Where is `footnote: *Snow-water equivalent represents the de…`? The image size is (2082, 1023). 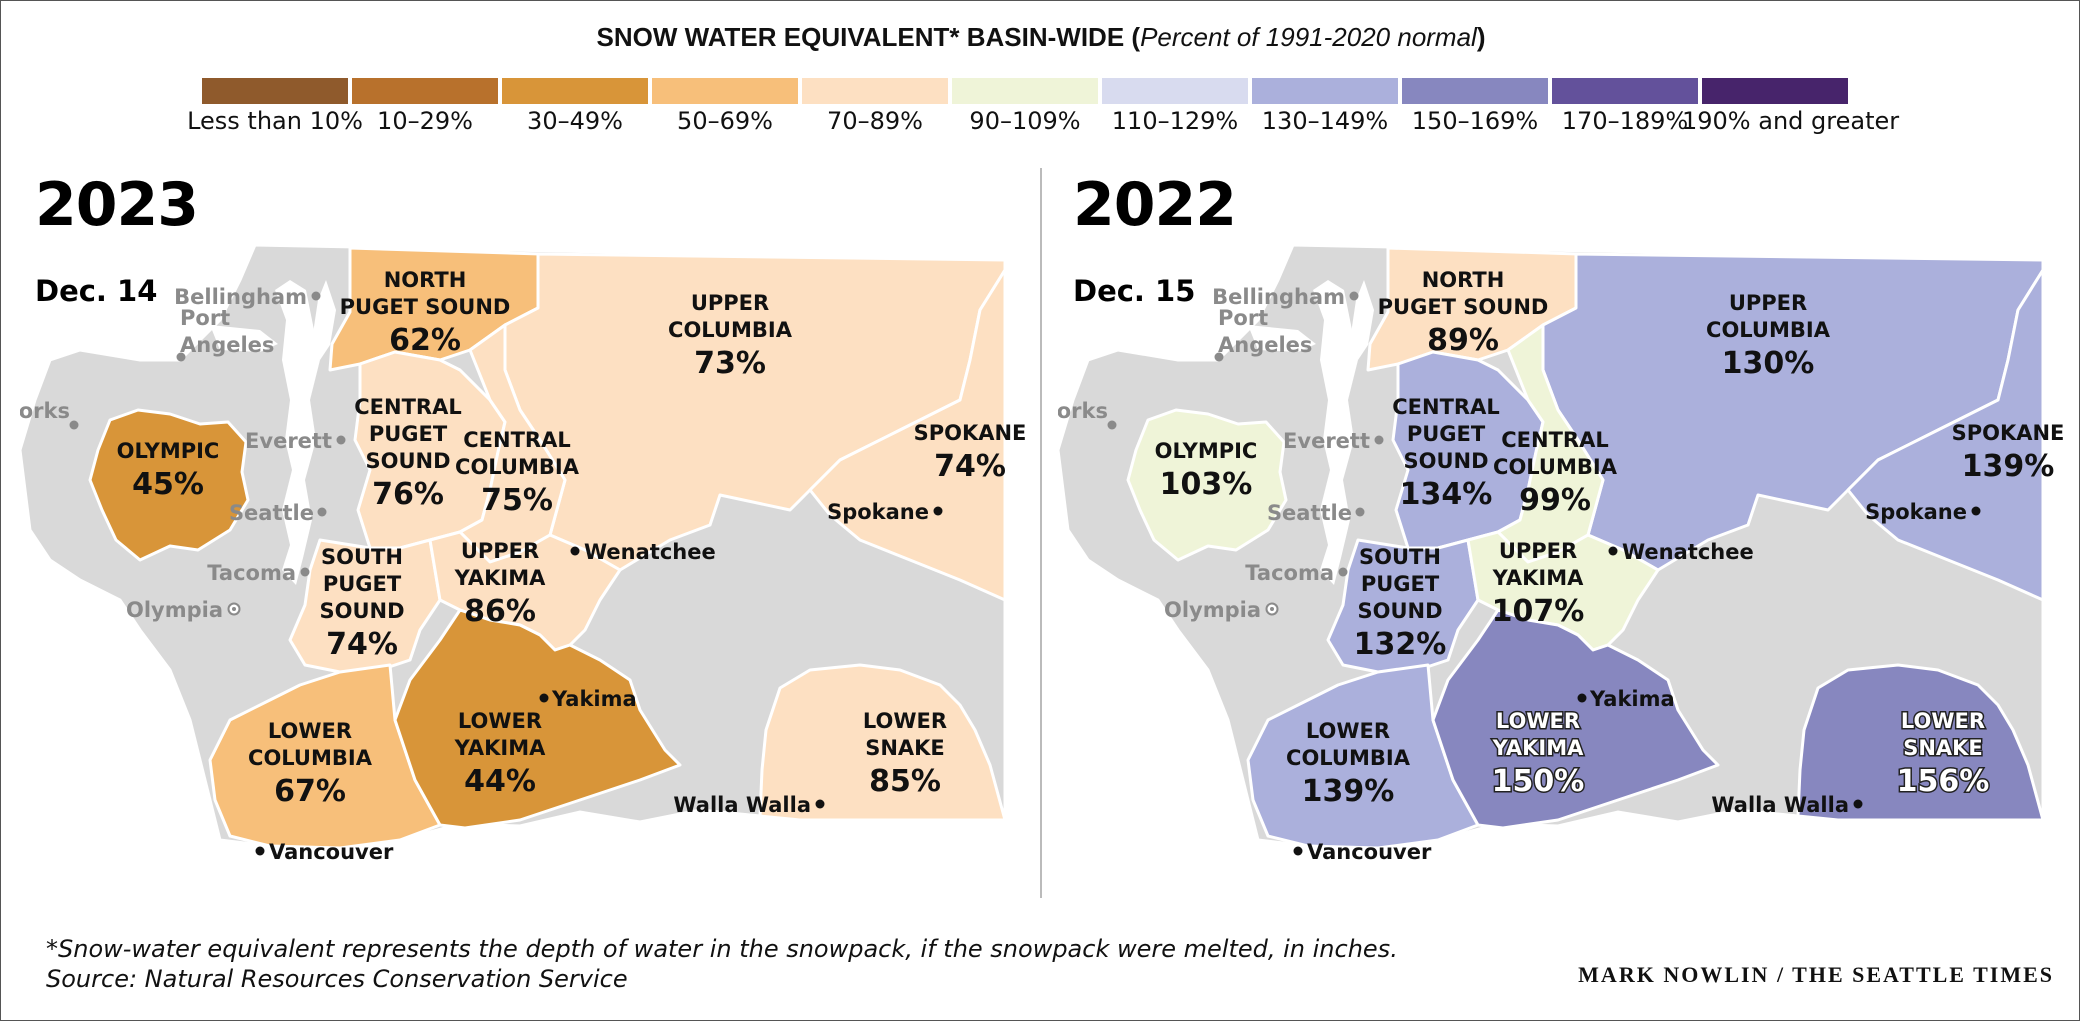 footnote: *Snow-water equivalent represents the de… is located at coordinates (722, 964).